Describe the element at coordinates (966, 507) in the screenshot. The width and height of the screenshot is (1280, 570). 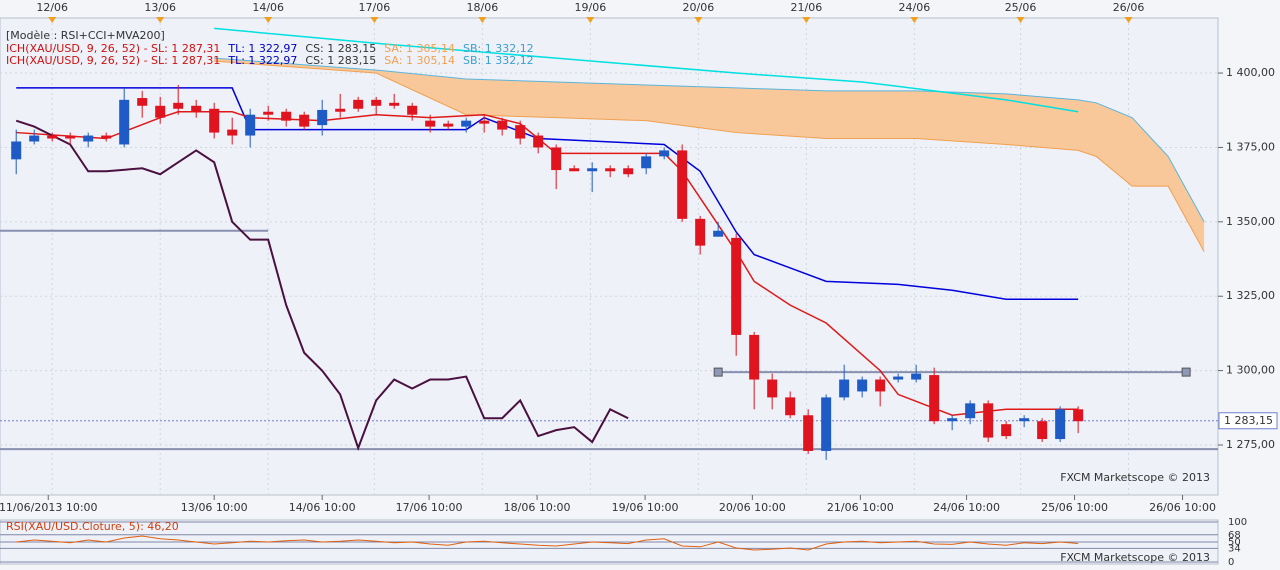
I see `x-tick-label: 24/06 10:00` at that location.